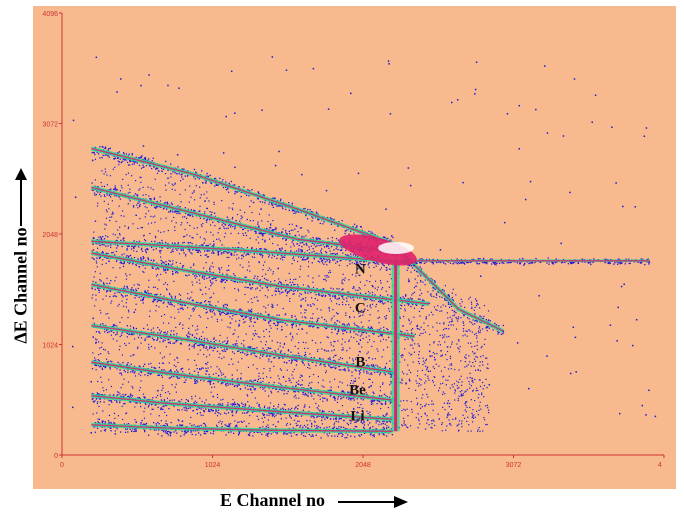 The width and height of the screenshot is (684, 516). What do you see at coordinates (50, 14) in the screenshot?
I see `y-tick-label: 4096` at bounding box center [50, 14].